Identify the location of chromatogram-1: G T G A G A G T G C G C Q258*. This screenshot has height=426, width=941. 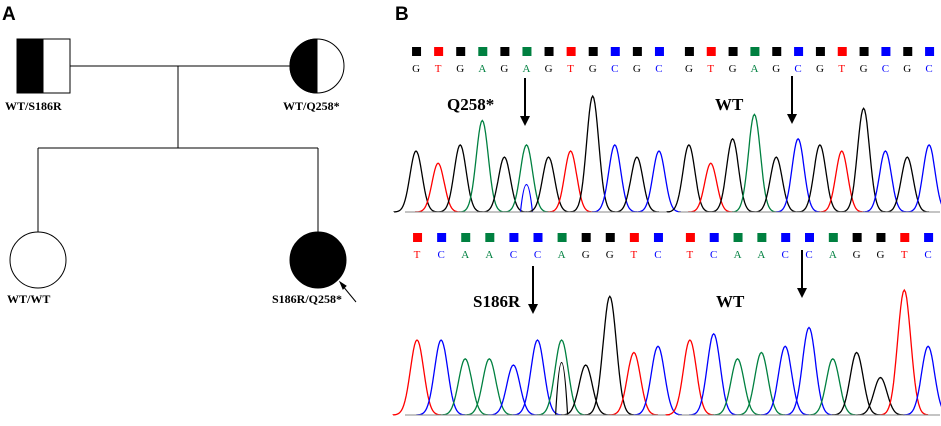
(537, 130).